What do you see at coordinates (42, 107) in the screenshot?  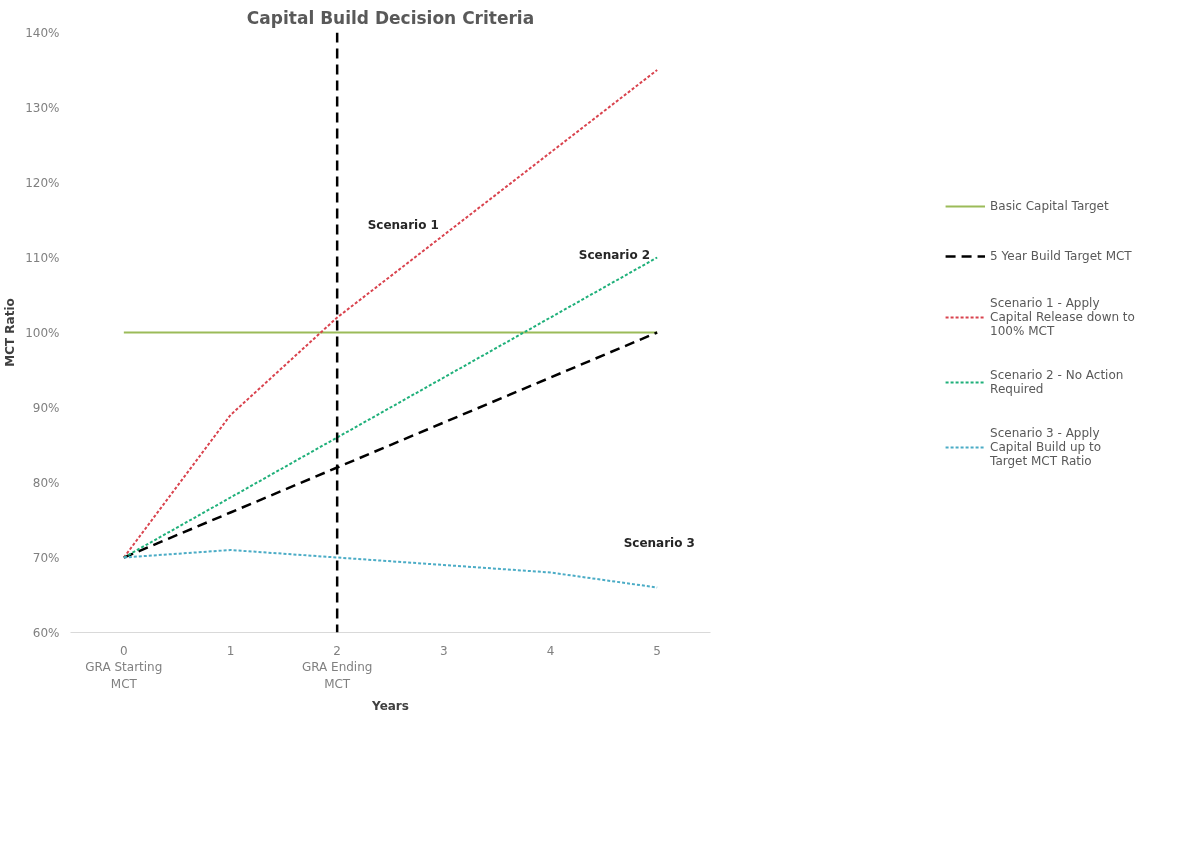 I see `y-tick-label: 130%` at bounding box center [42, 107].